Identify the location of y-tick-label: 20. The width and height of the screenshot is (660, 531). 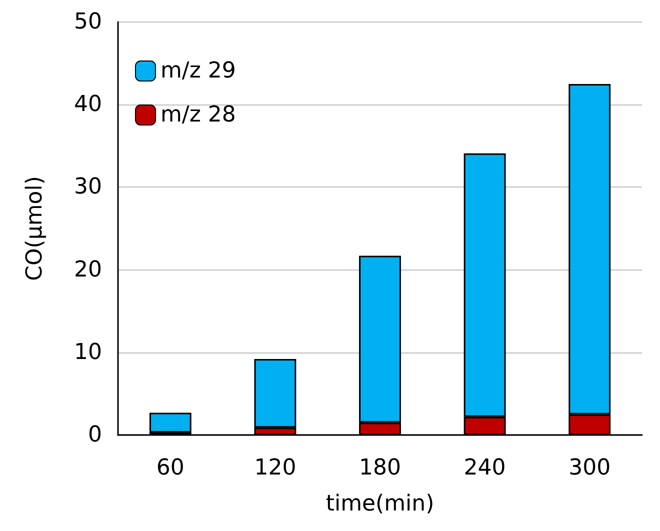
(88, 269).